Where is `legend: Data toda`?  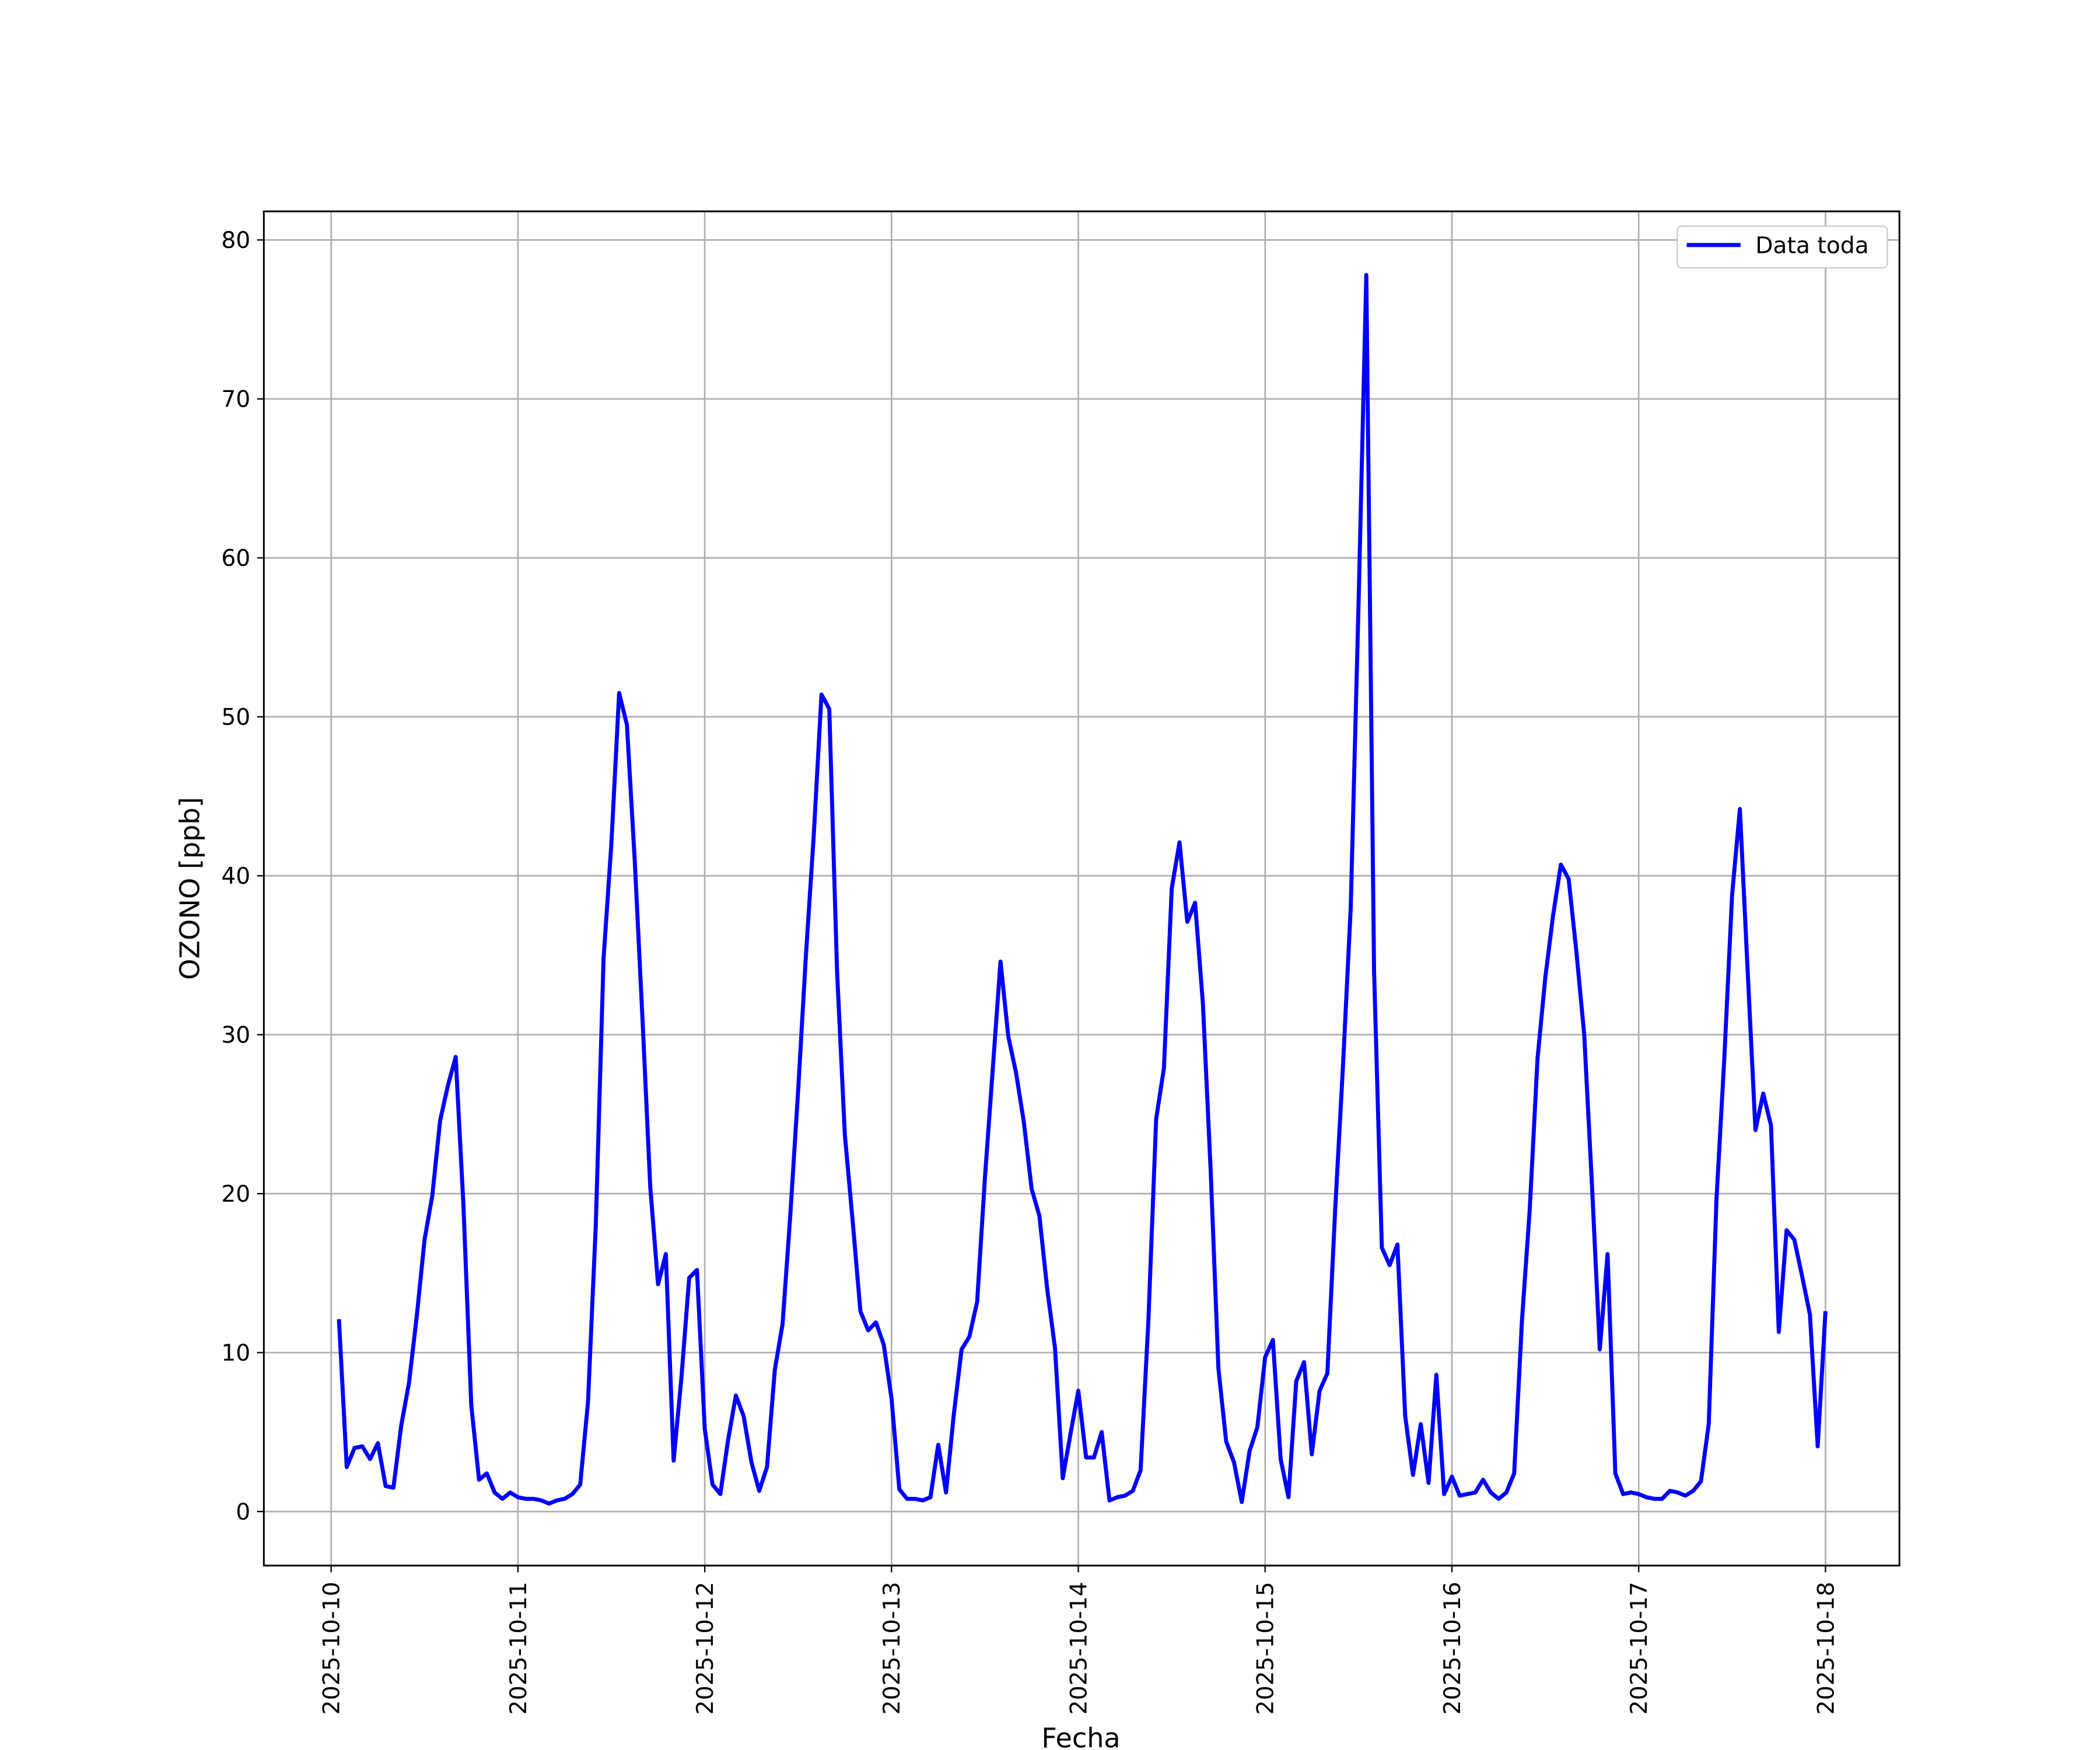
legend: Data toda is located at coordinates (1782, 247).